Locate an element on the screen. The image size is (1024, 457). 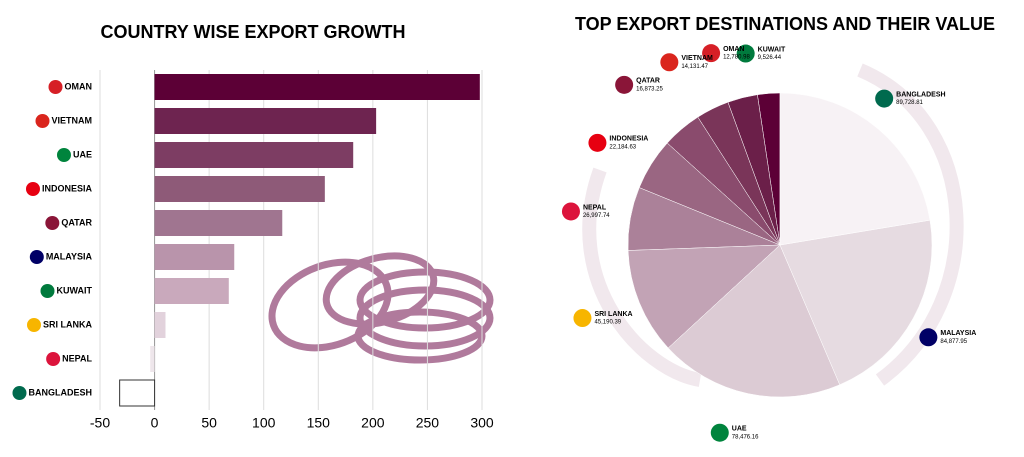
y-tick-label: VIETNAM is located at coordinates (72, 120).